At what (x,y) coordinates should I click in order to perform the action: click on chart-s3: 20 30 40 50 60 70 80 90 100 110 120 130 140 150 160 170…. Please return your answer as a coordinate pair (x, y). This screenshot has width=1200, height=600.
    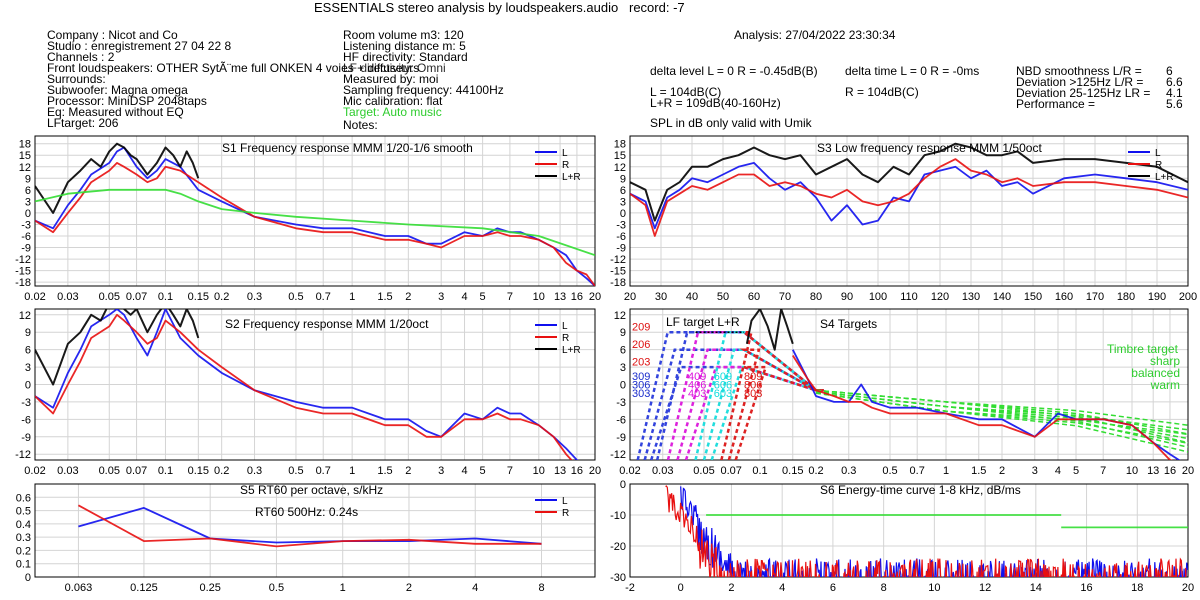
    Looking at the image, I should click on (903, 219).